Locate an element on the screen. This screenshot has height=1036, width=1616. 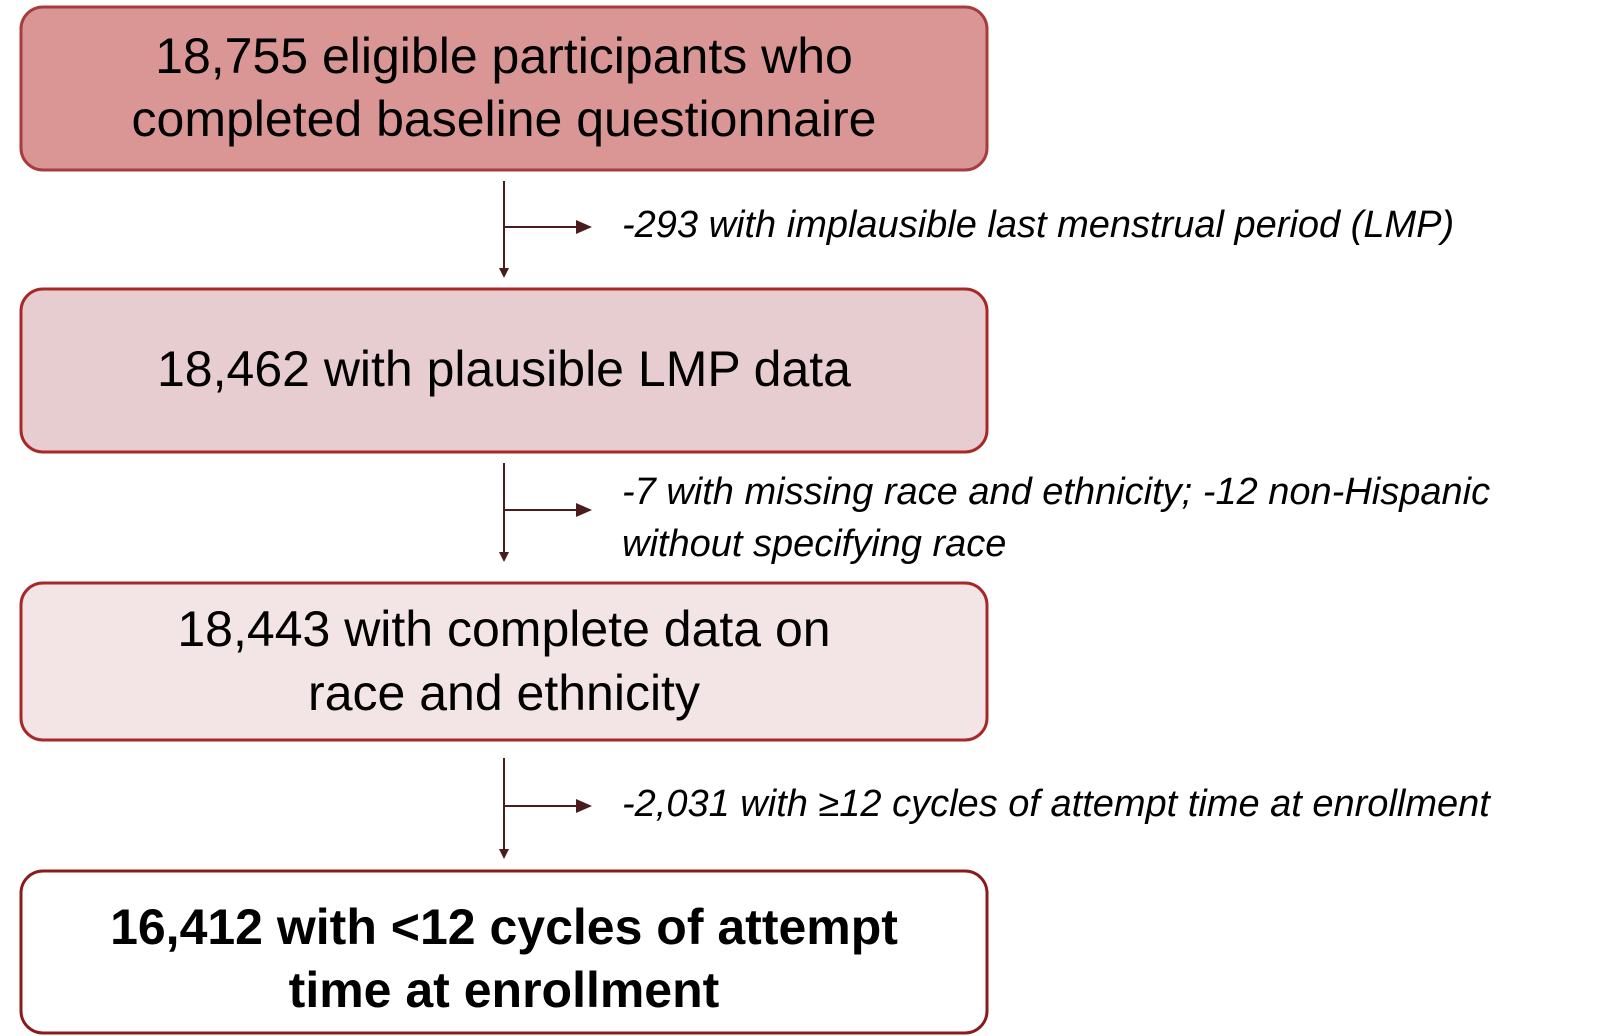
node-text: race and ethnicity is located at coordinates (504, 693).